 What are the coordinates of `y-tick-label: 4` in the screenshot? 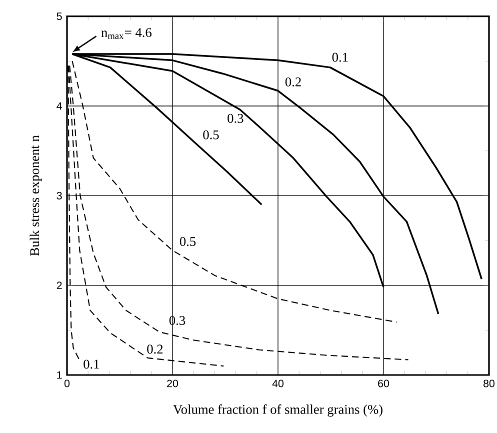 It's located at (59, 106).